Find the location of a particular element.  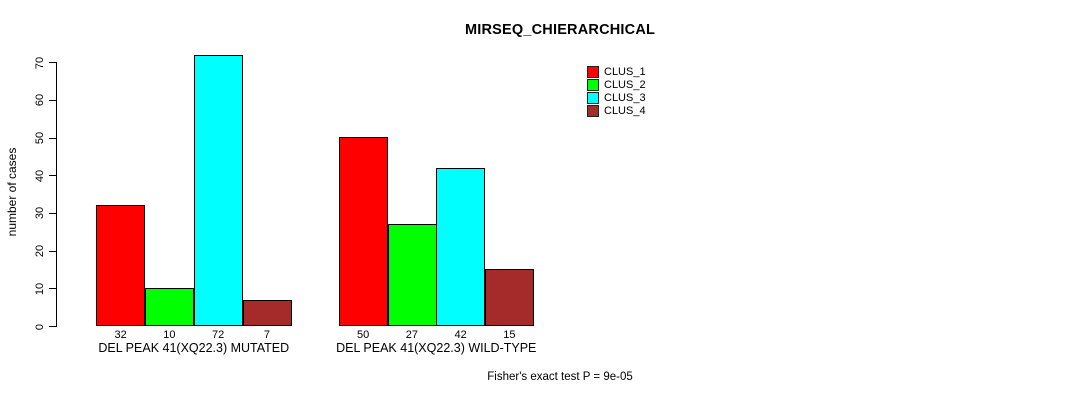

bar-value-label: 42 is located at coordinates (460, 335).